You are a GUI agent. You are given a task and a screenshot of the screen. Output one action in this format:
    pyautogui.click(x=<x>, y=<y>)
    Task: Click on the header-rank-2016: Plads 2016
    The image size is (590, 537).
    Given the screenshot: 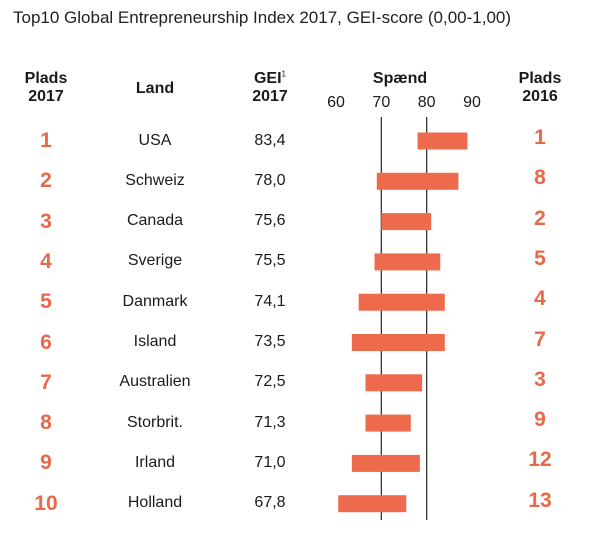 What is the action you would take?
    pyautogui.click(x=540, y=88)
    